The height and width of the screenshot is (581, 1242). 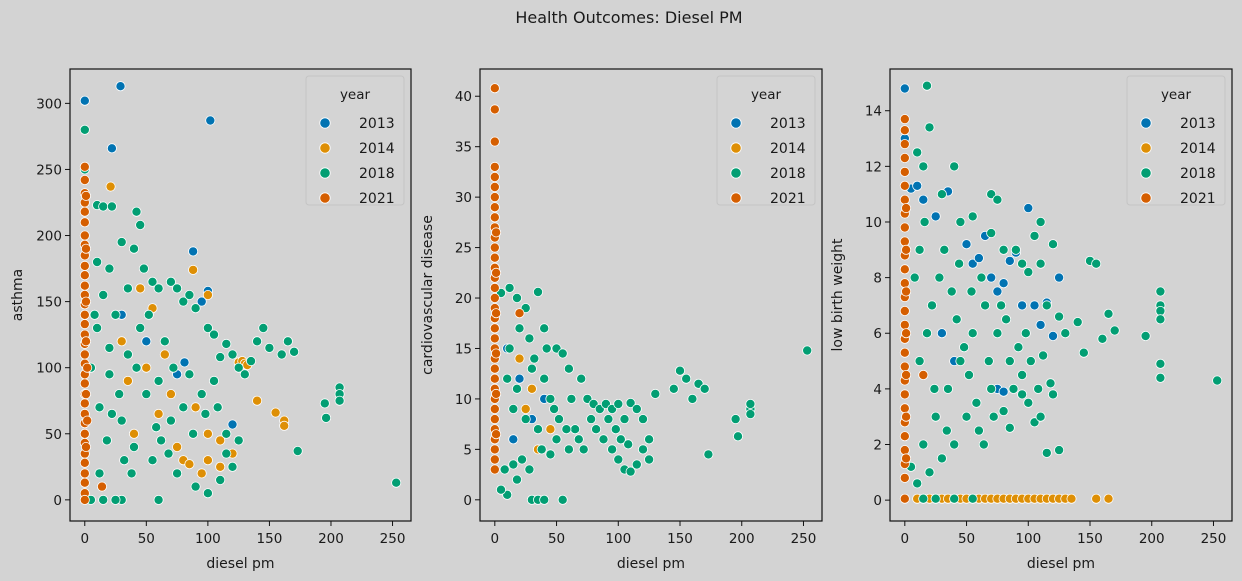 I want to click on legend-label-2013: 2013, so click(x=1198, y=124).